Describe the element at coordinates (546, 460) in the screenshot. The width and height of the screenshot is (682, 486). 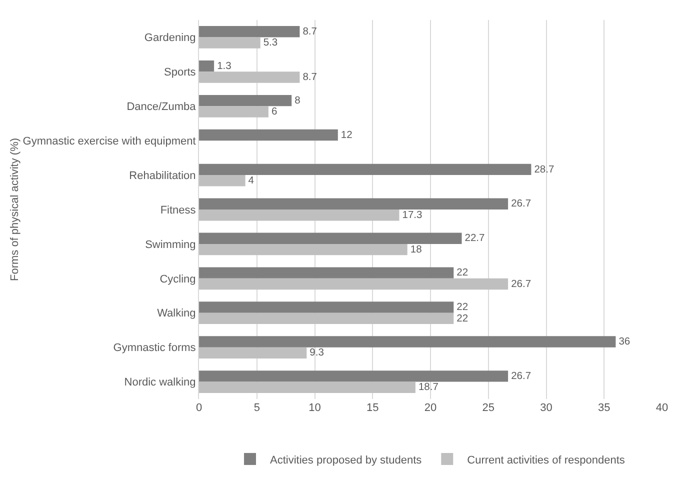
I see `legend-label: Current activities of respondents` at that location.